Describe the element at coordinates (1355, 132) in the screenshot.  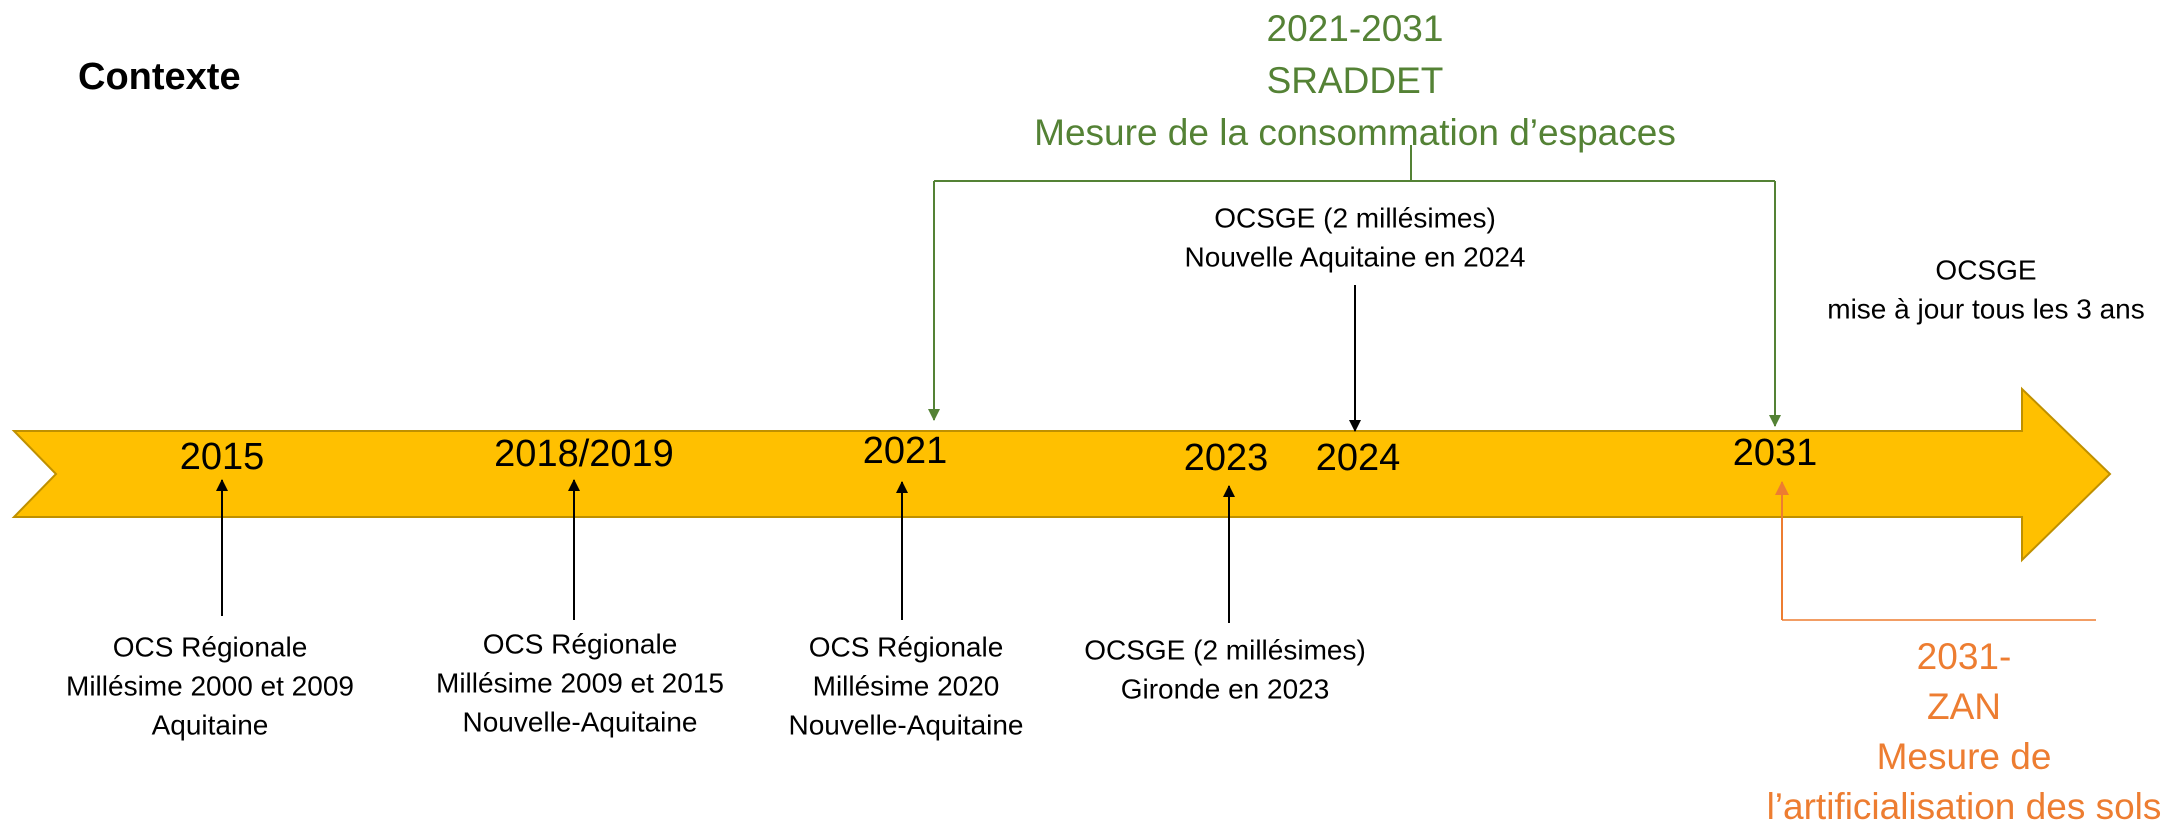
I see `sraddet-text: Mesure de la consommation d’espaces` at that location.